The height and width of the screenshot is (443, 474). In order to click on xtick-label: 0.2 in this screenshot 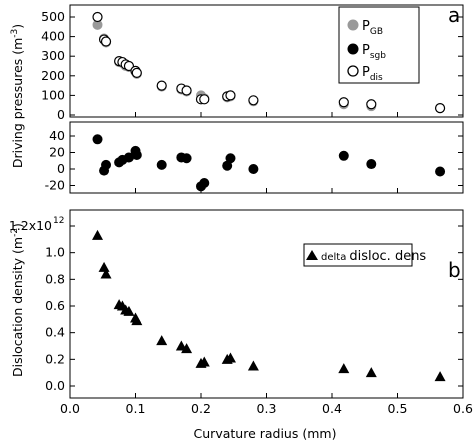, I will do `click(201, 408)`.